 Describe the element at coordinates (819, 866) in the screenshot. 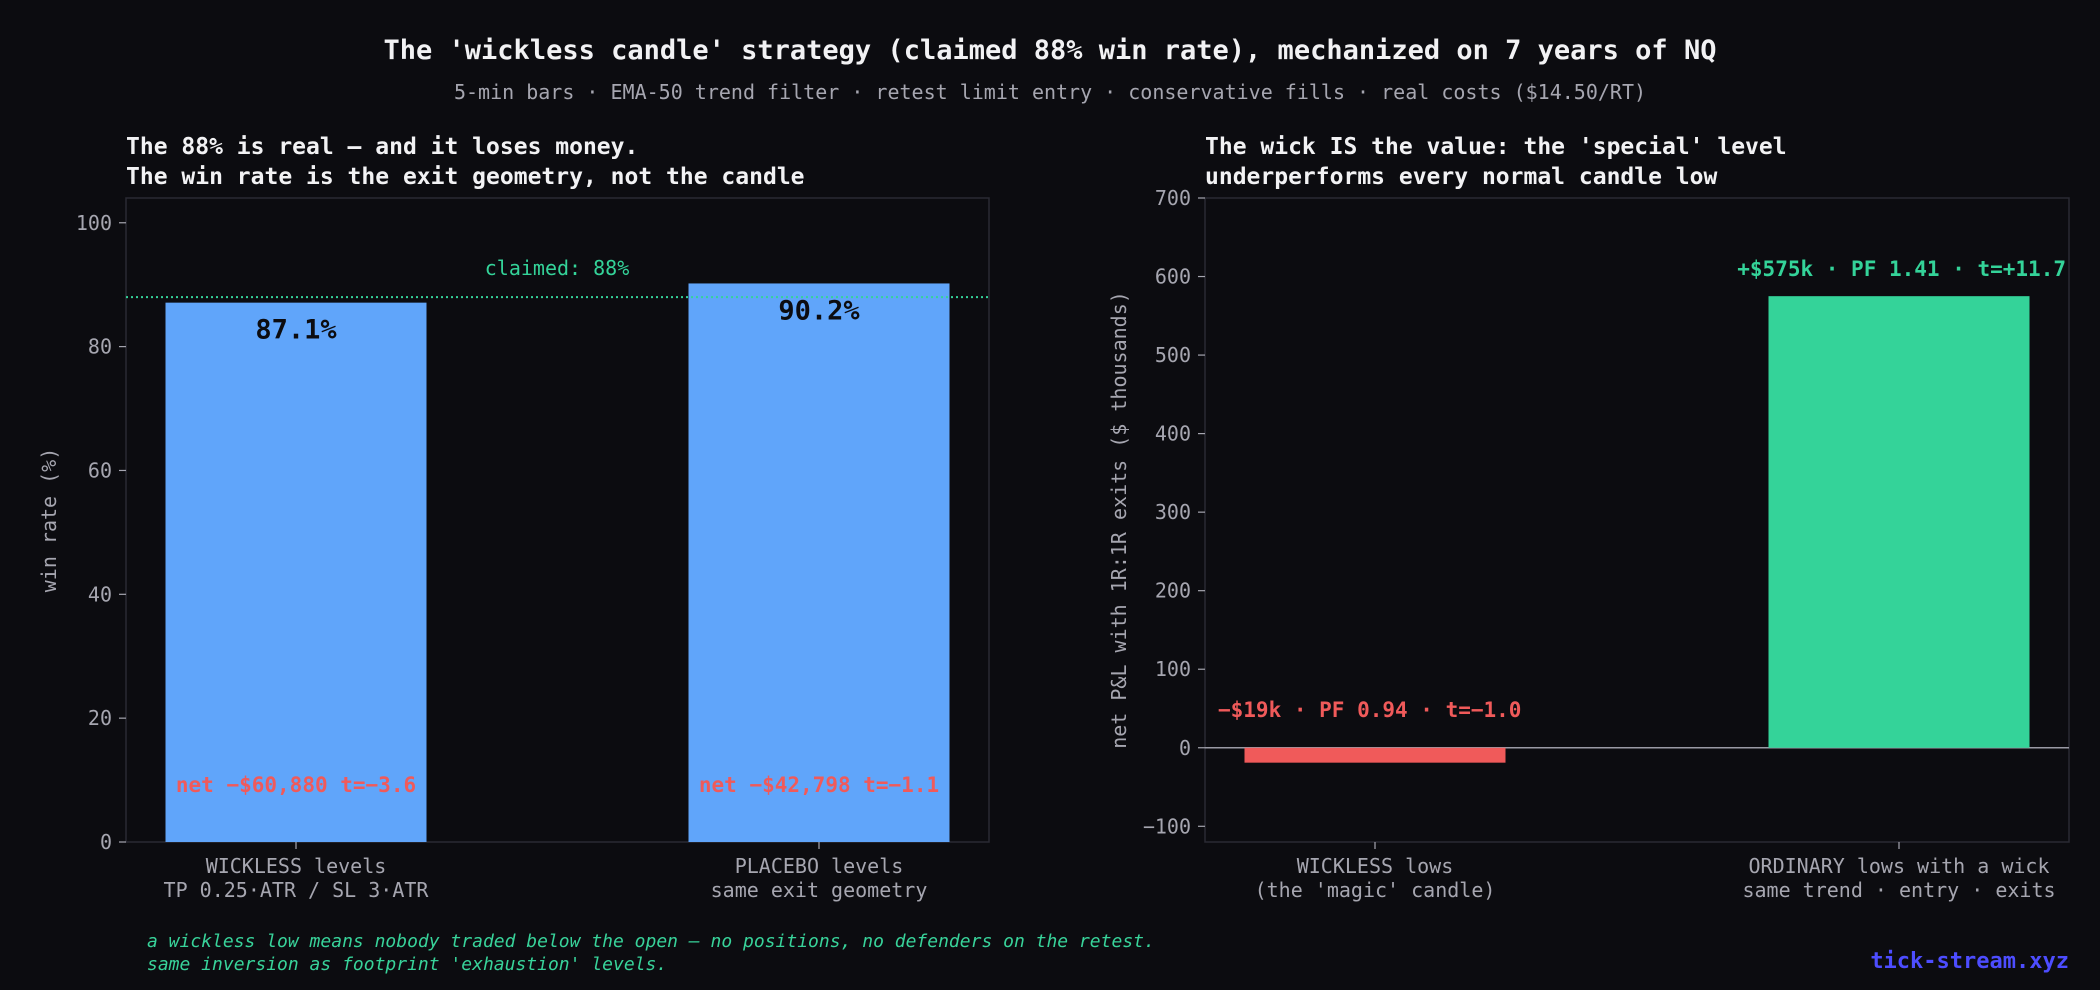

I see `left-xtick-label: PLACEBO levels` at that location.